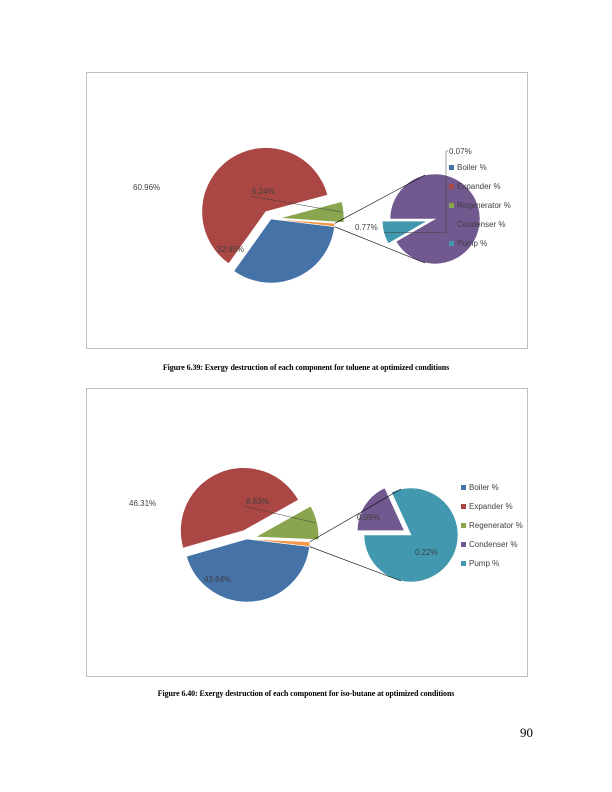 The height and width of the screenshot is (792, 612). I want to click on isobutane-connector-line-top, so click(355, 515).